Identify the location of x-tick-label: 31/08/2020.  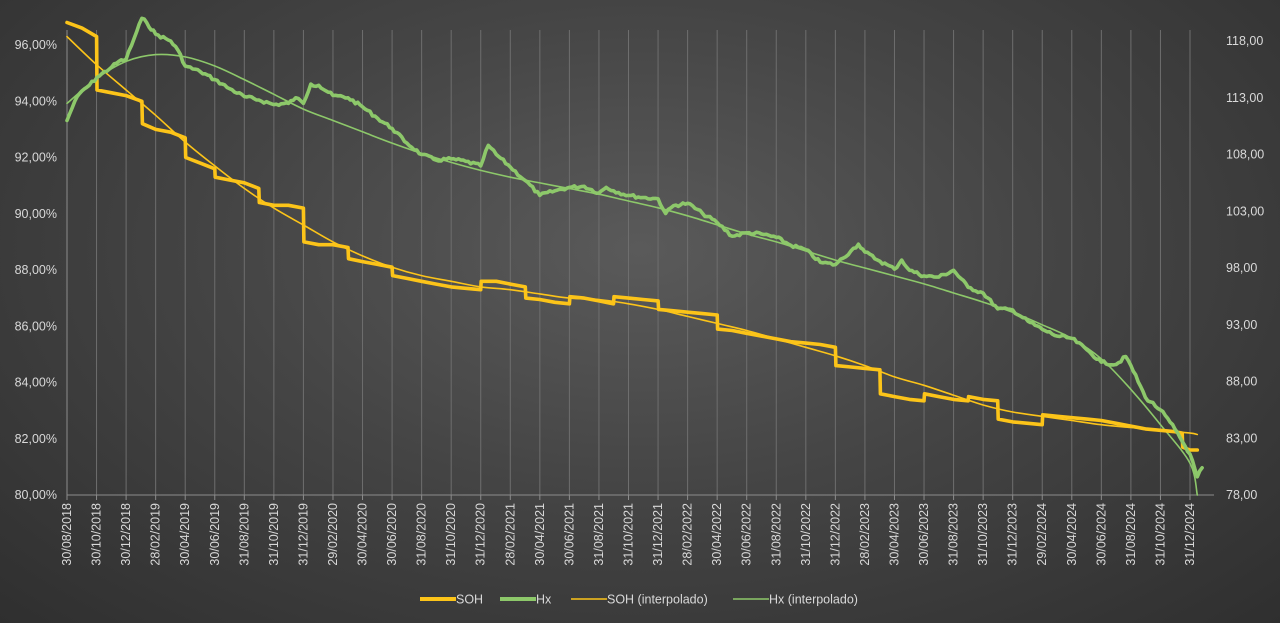
(422, 534).